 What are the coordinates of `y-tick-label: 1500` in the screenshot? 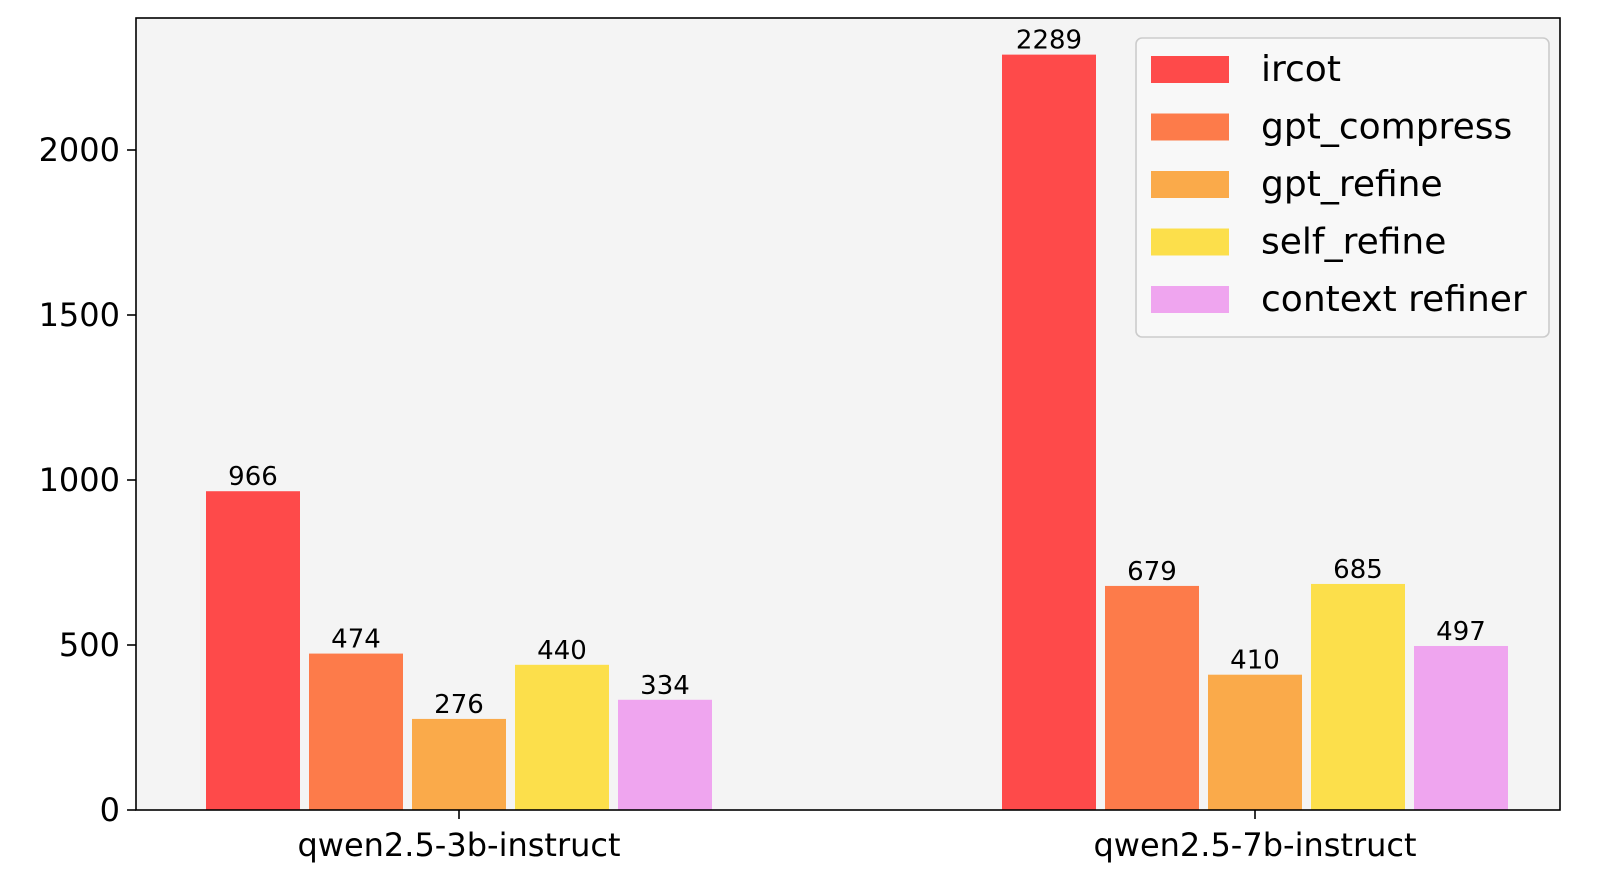 It's located at (79, 315).